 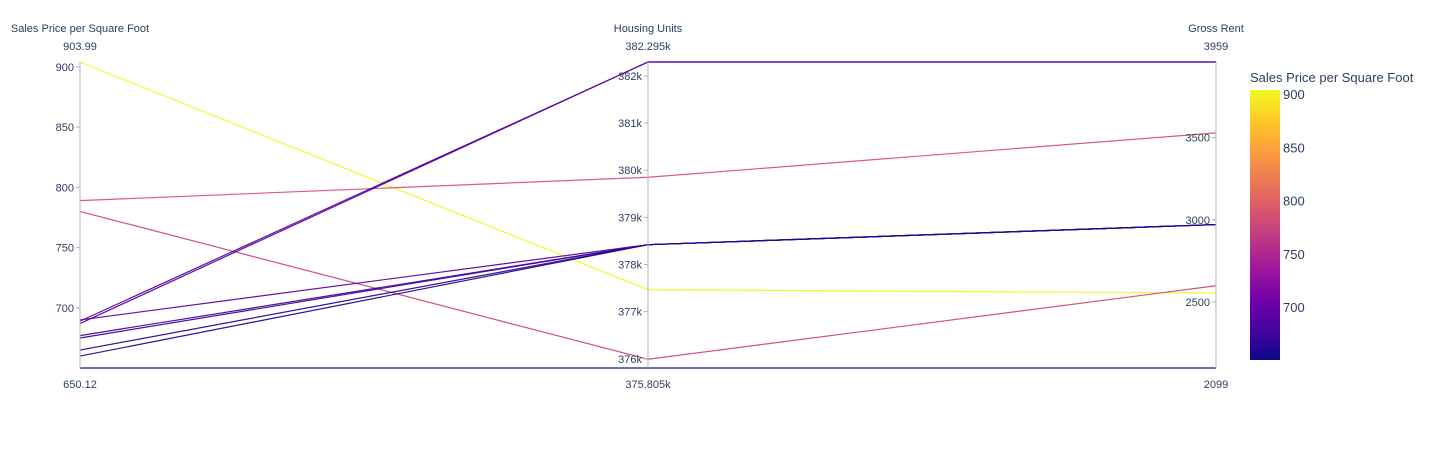 What do you see at coordinates (630, 360) in the screenshot?
I see `tick-label: 376k` at bounding box center [630, 360].